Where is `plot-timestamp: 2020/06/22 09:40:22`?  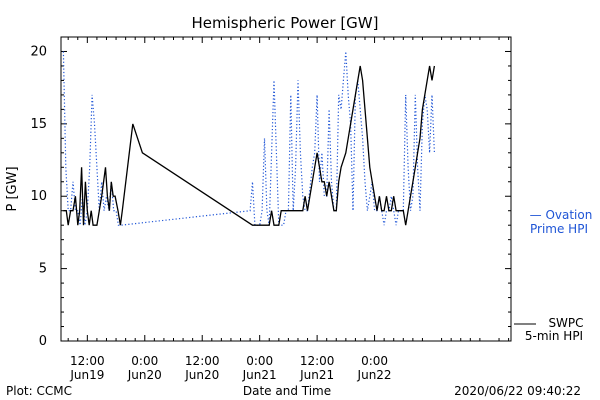
plot-timestamp: 2020/06/22 09:40:22 is located at coordinates (517, 391).